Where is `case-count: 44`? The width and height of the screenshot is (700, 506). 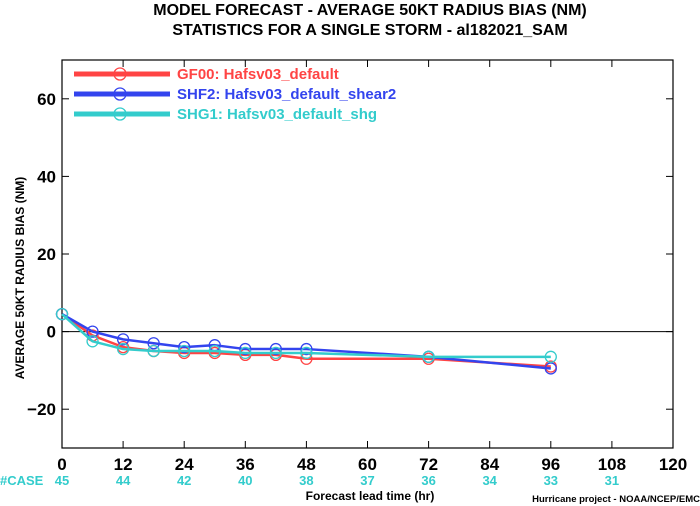
case-count: 44 is located at coordinates (123, 480).